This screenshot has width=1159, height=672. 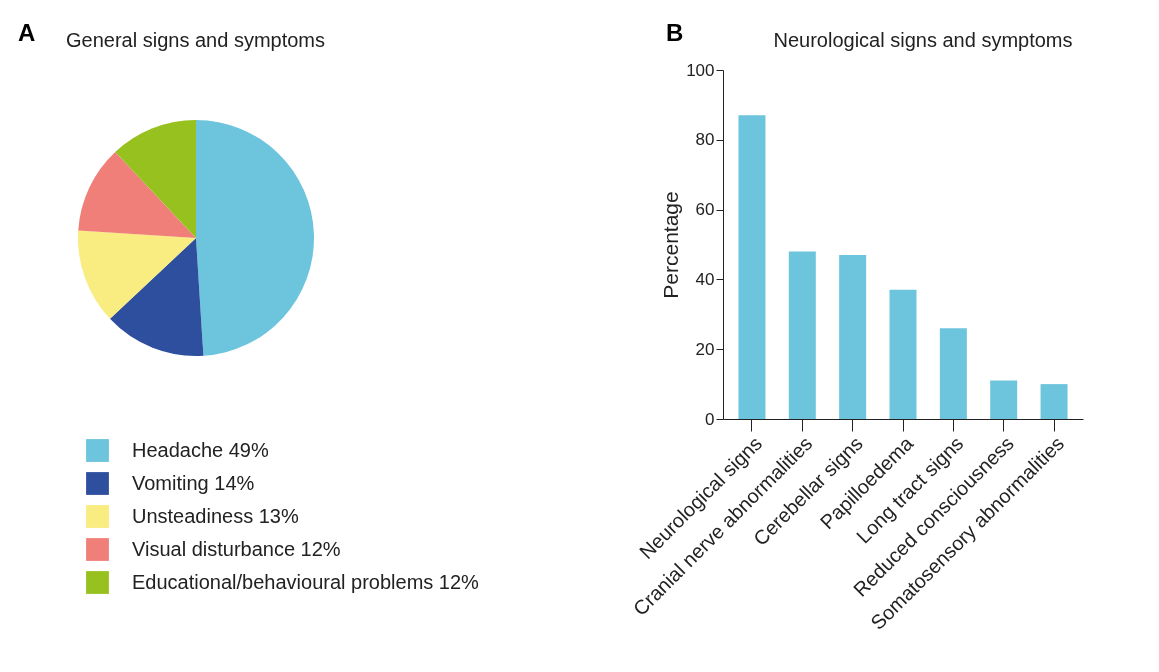 What do you see at coordinates (675, 32) in the screenshot?
I see `text: B` at bounding box center [675, 32].